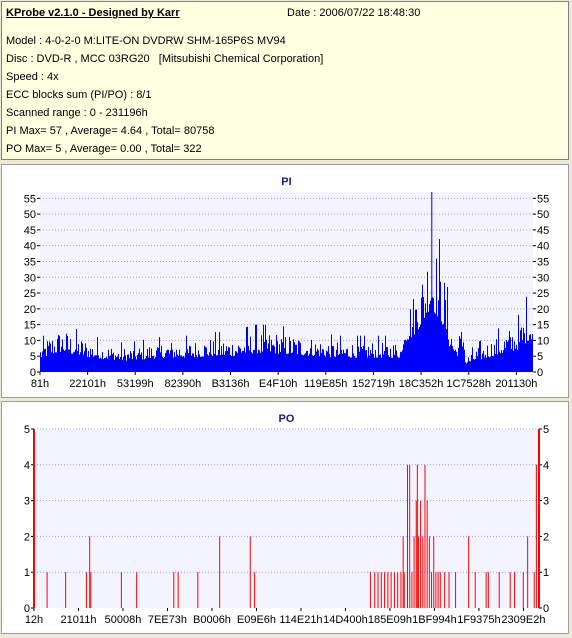 This screenshot has height=638, width=572. What do you see at coordinates (30, 341) in the screenshot?
I see `y-tick-label-left: 10` at bounding box center [30, 341].